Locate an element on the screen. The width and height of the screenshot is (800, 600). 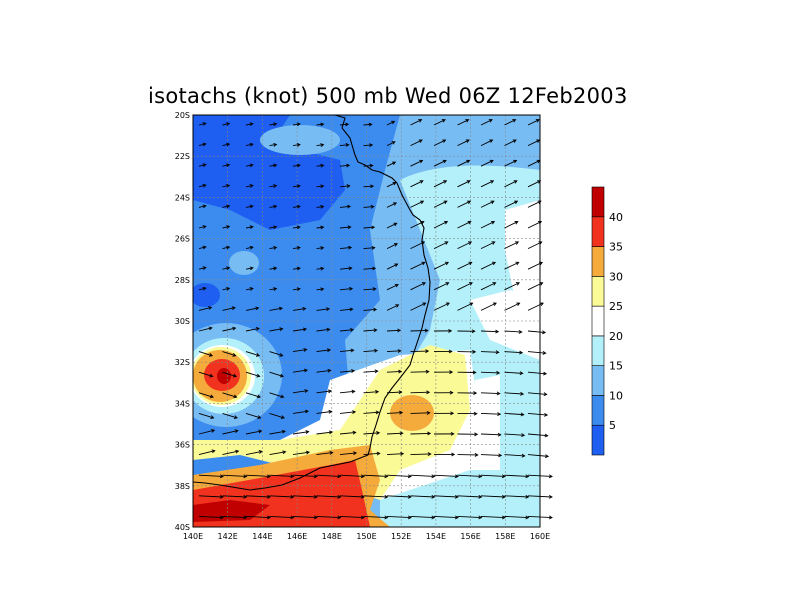
lon-tick-label: 156E is located at coordinates (470, 536).